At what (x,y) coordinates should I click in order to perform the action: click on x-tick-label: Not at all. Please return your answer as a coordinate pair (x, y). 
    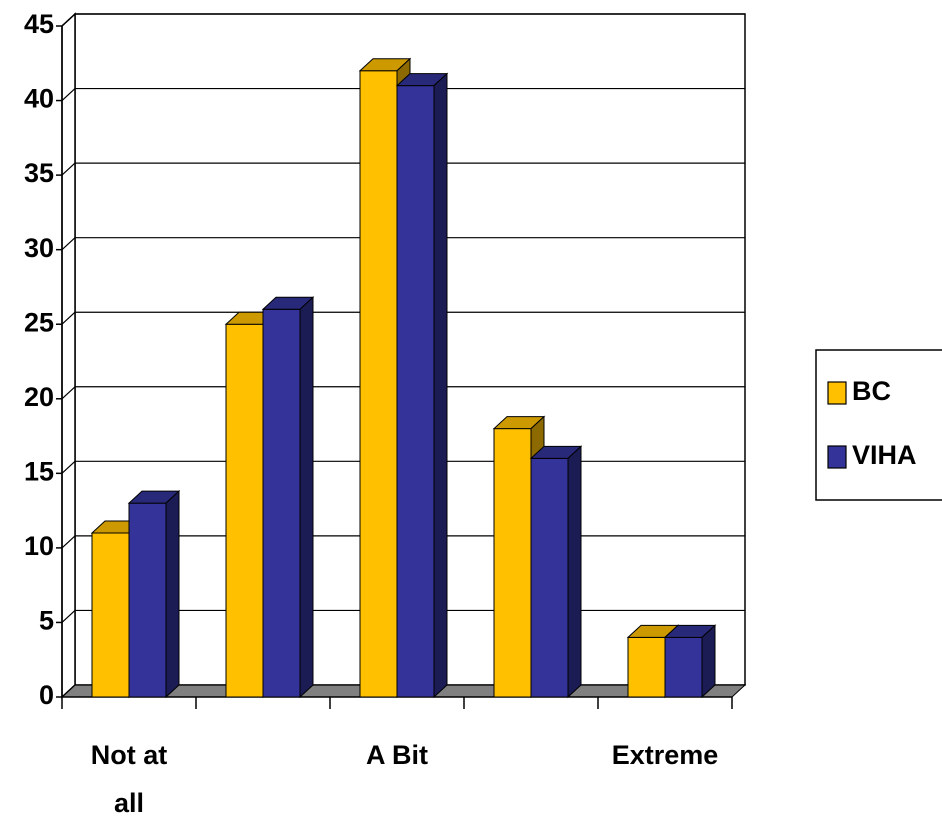
    Looking at the image, I should click on (129, 779).